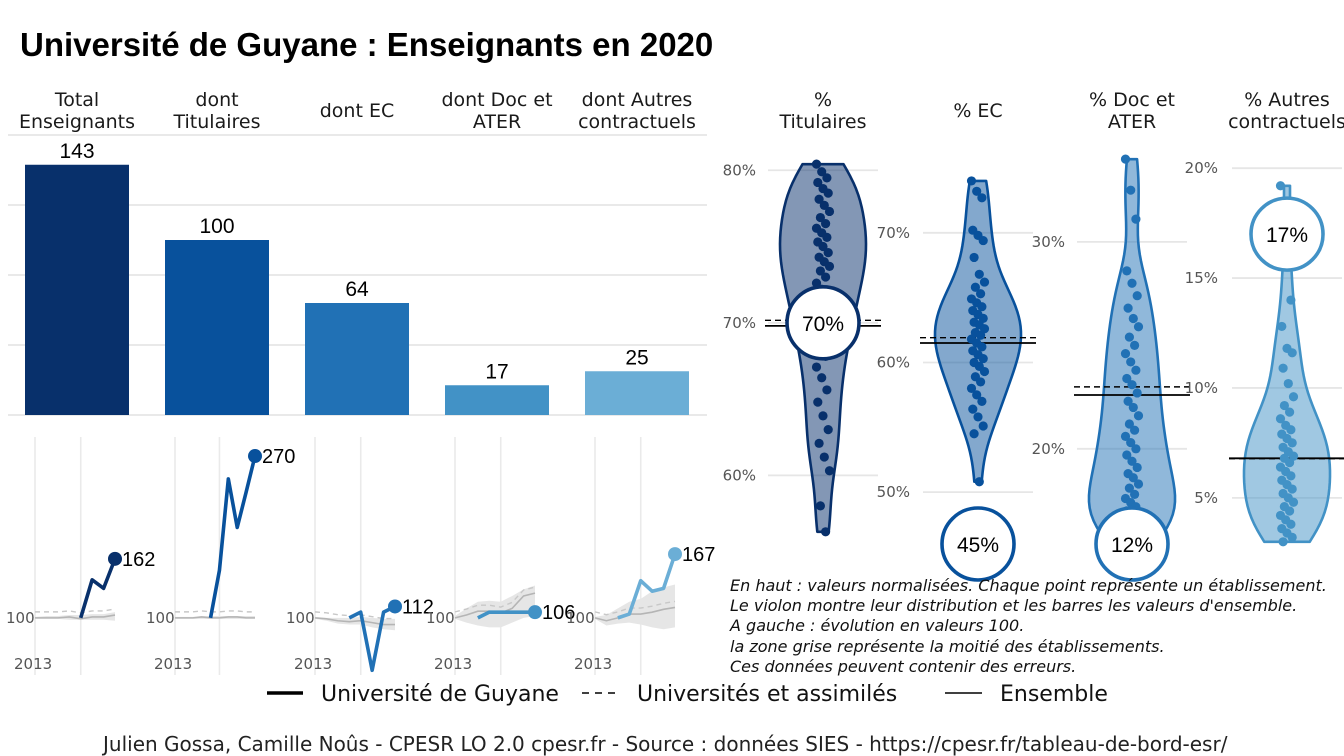 This screenshot has height=756, width=1344. What do you see at coordinates (1201, 278) in the screenshot?
I see `violin-tick-label: 15%` at bounding box center [1201, 278].